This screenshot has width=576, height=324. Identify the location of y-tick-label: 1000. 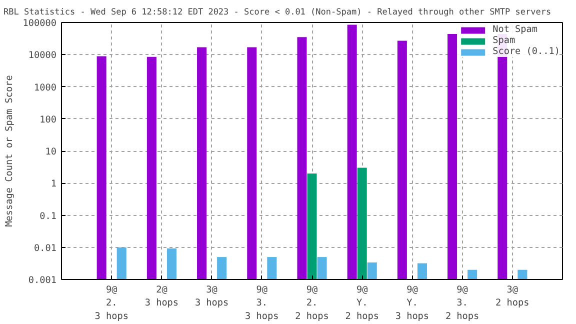
(45, 88).